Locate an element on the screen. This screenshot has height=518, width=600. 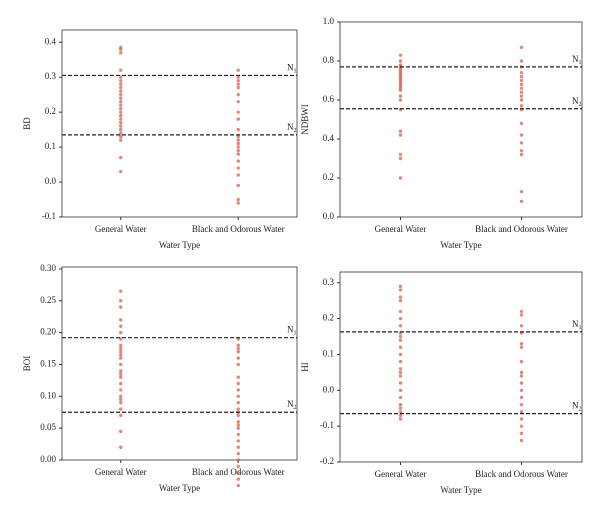
y-tick-label: 0.00 is located at coordinates (48, 459).